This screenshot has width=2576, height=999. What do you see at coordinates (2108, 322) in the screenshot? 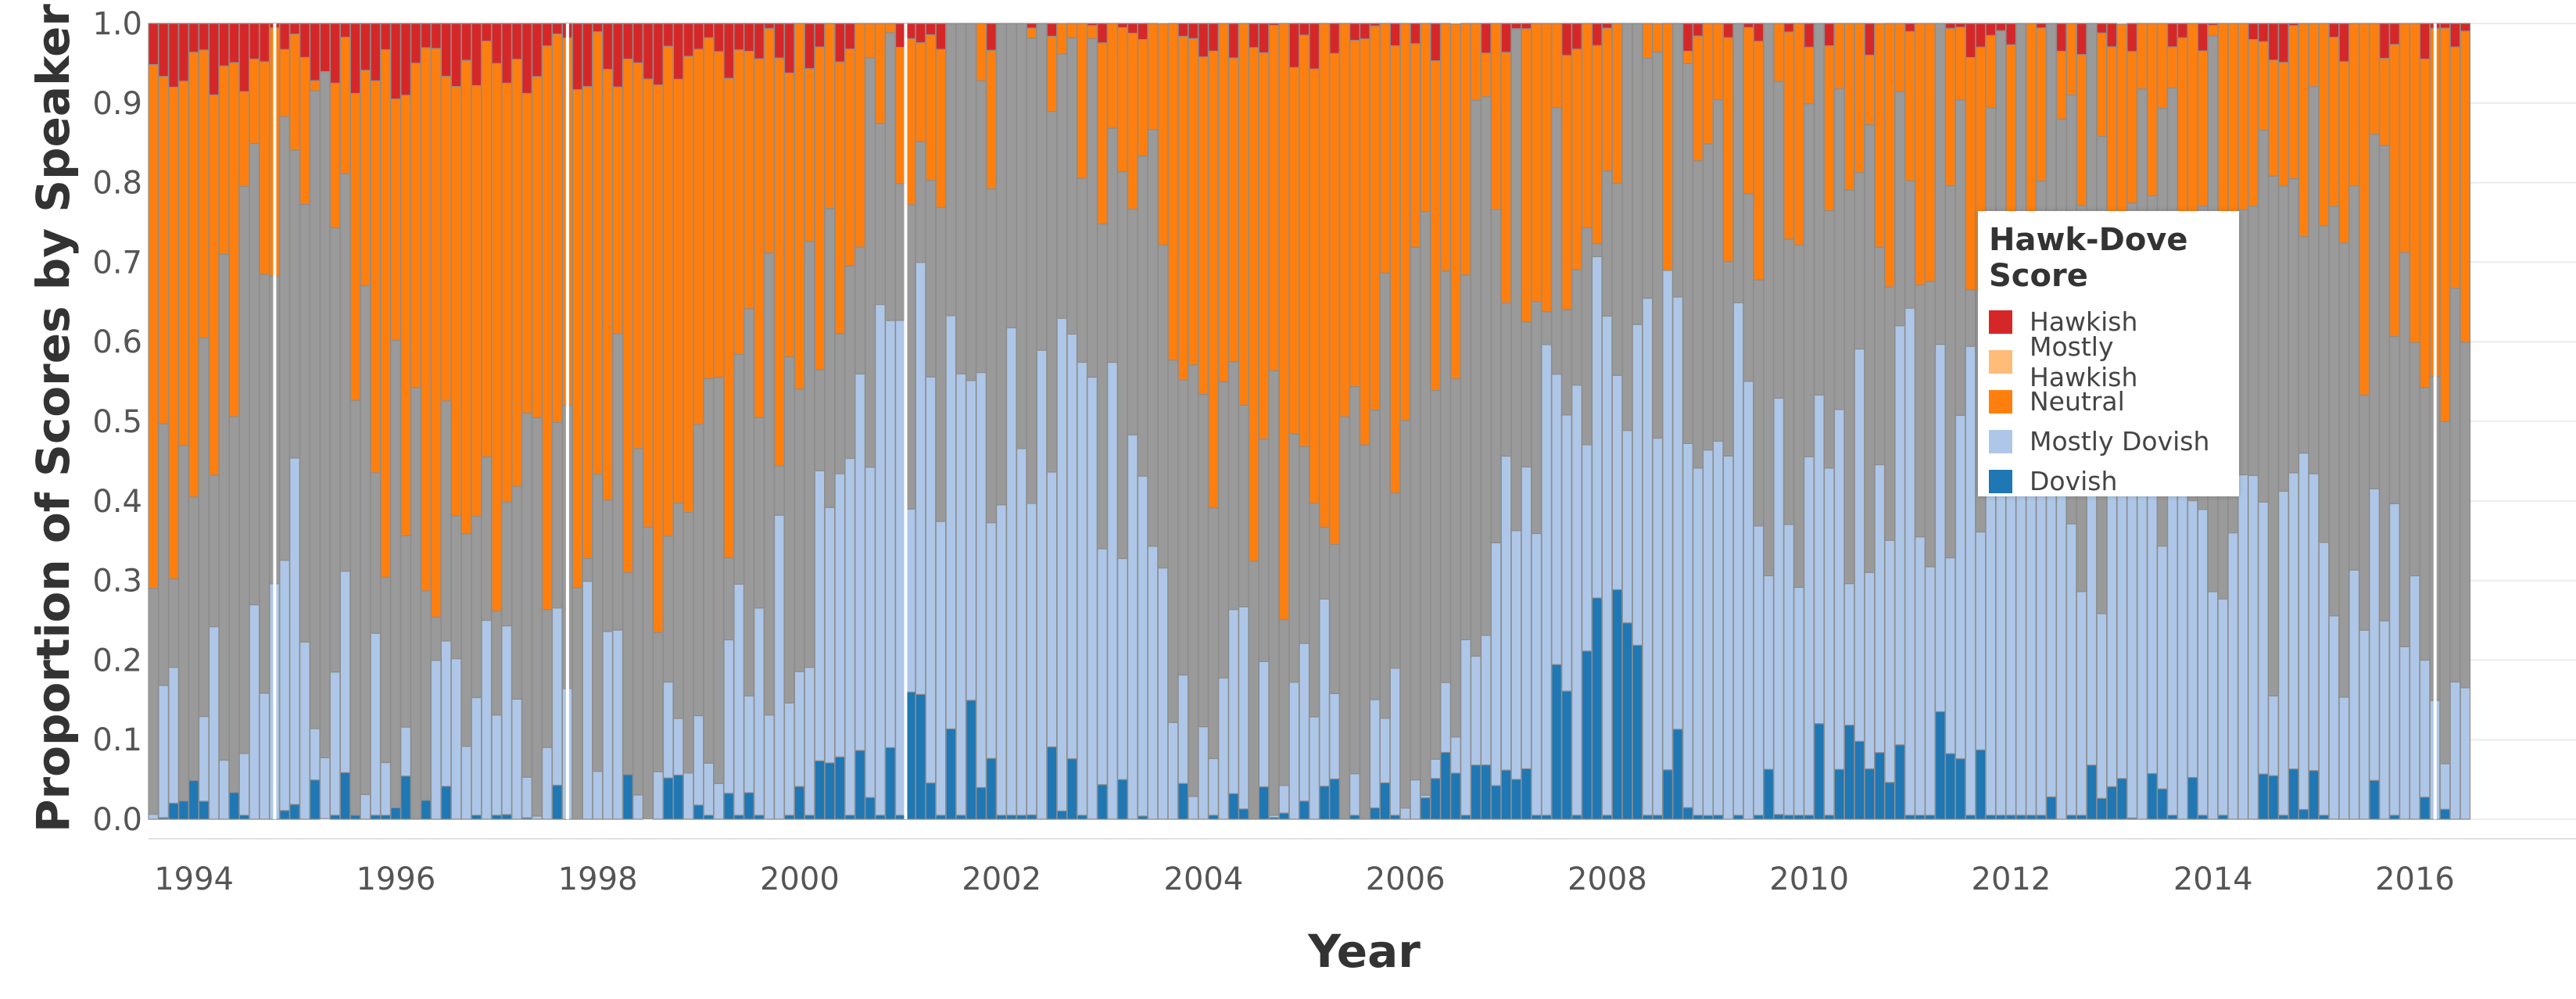
I see `legend-item-hawkish: Hawkish` at bounding box center [2108, 322].